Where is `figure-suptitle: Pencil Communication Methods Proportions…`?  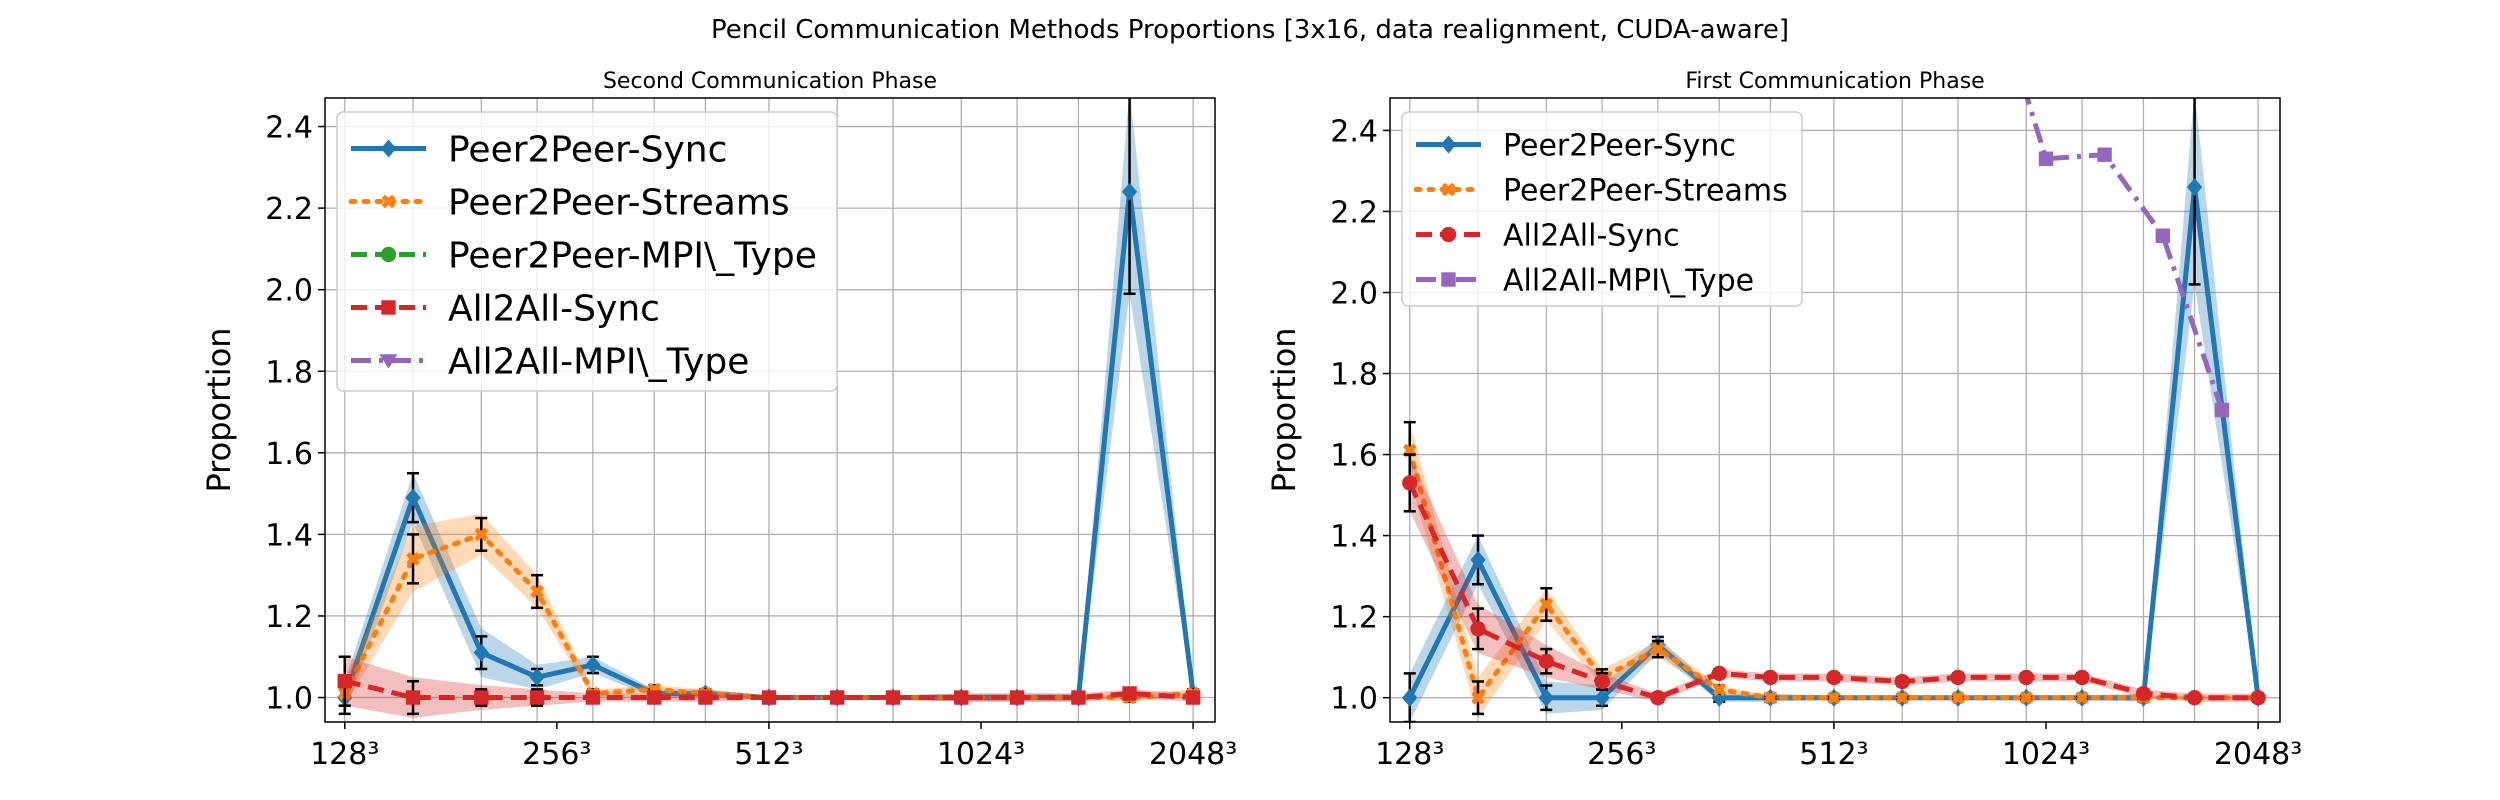 figure-suptitle: Pencil Communication Methods Proportions… is located at coordinates (1250, 30).